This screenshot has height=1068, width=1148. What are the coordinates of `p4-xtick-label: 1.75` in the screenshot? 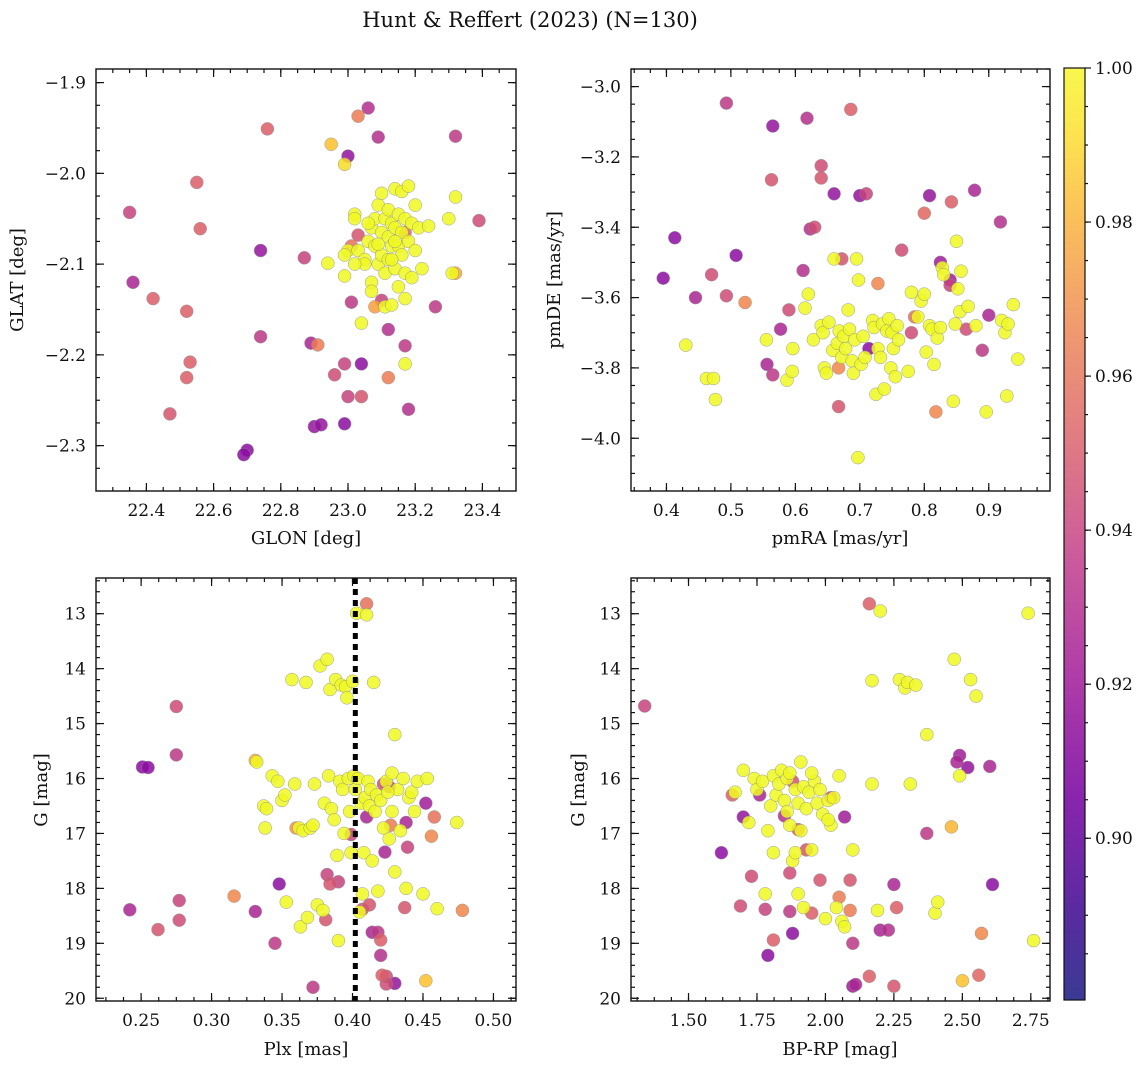 It's located at (757, 1021).